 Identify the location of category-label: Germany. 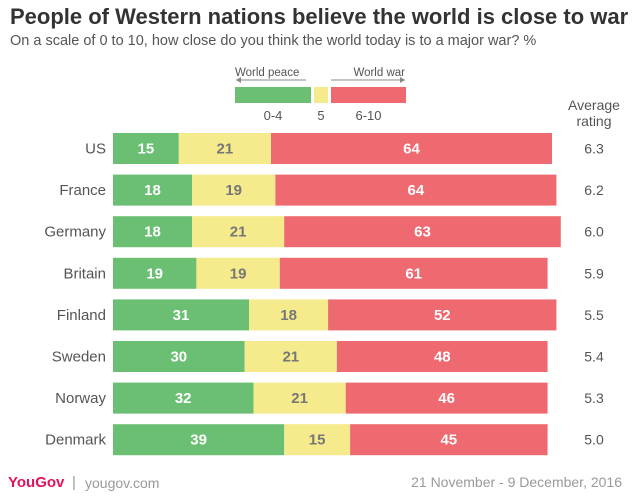
(75, 232).